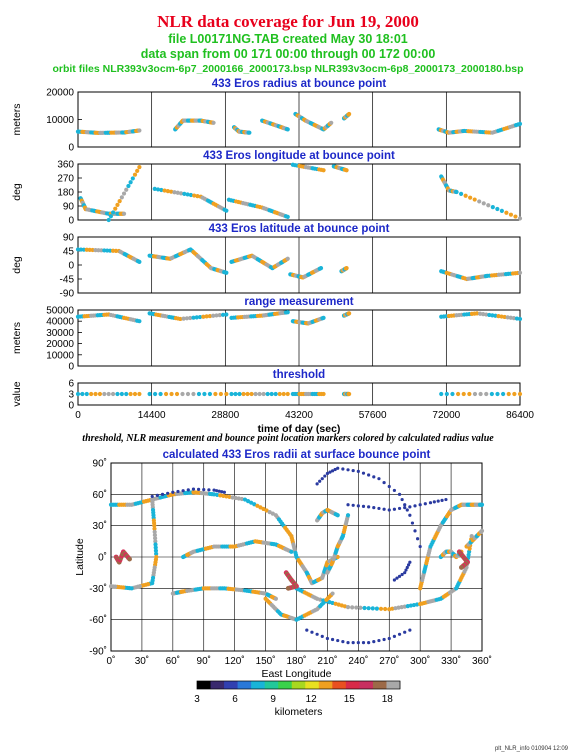 The width and height of the screenshot is (576, 756). I want to click on x-tick-label: 57600, so click(373, 415).